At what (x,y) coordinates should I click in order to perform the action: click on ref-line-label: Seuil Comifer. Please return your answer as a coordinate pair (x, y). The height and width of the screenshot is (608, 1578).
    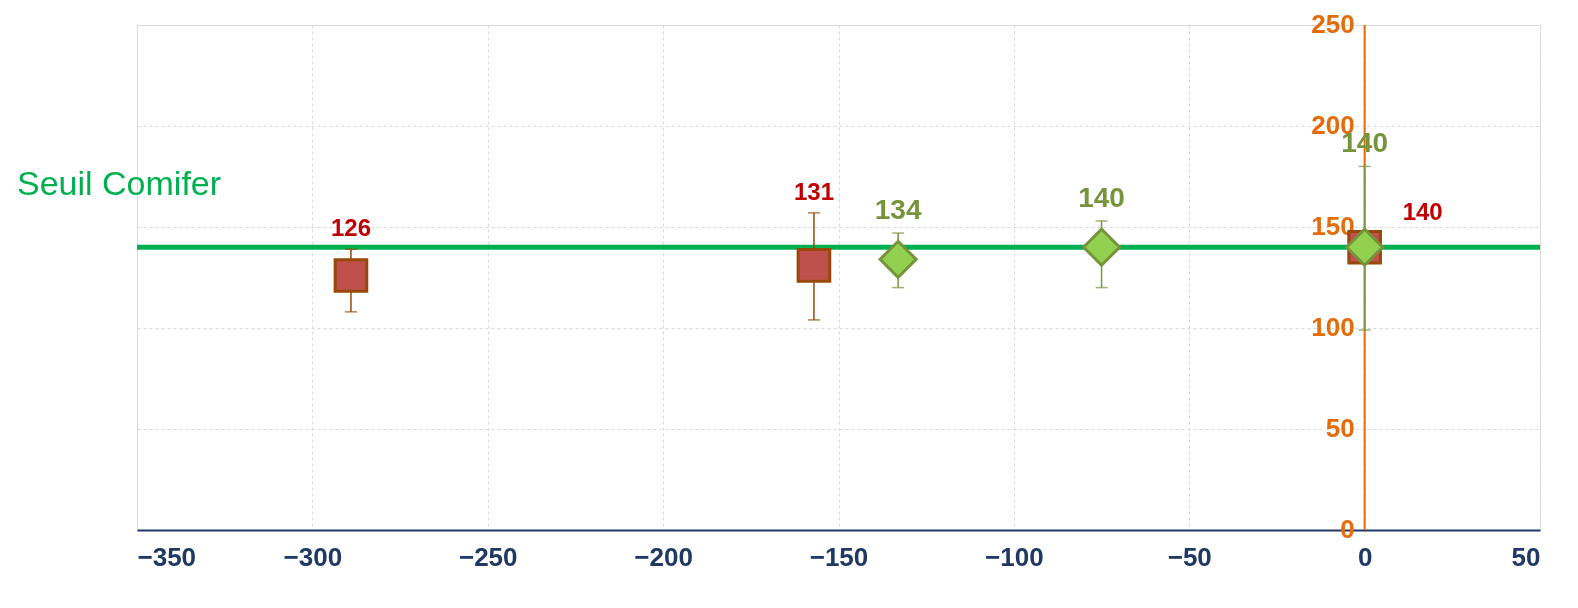
    Looking at the image, I should click on (119, 183).